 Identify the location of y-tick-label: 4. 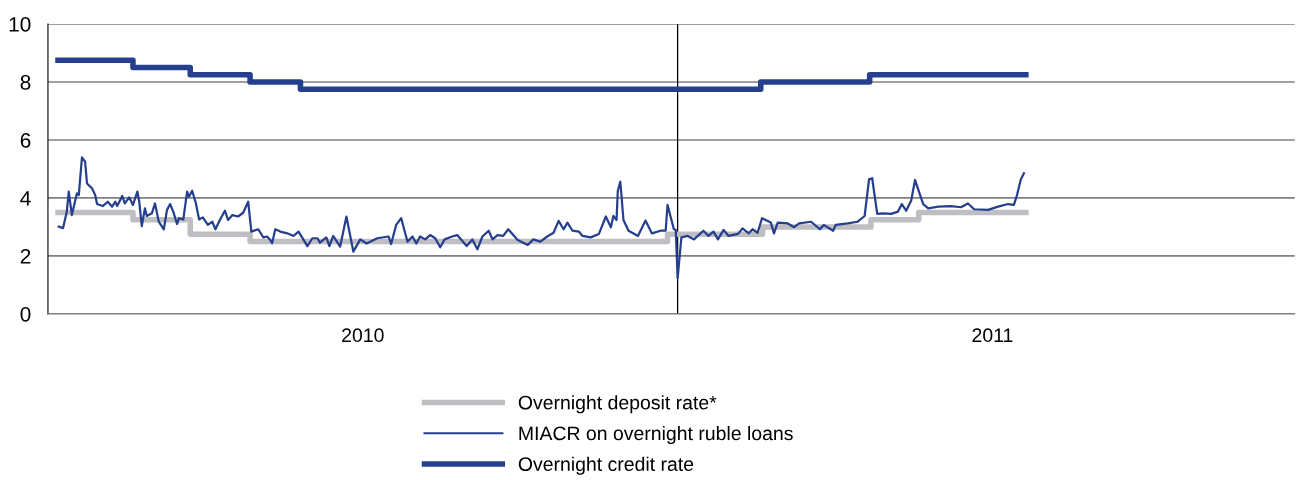
(25, 198).